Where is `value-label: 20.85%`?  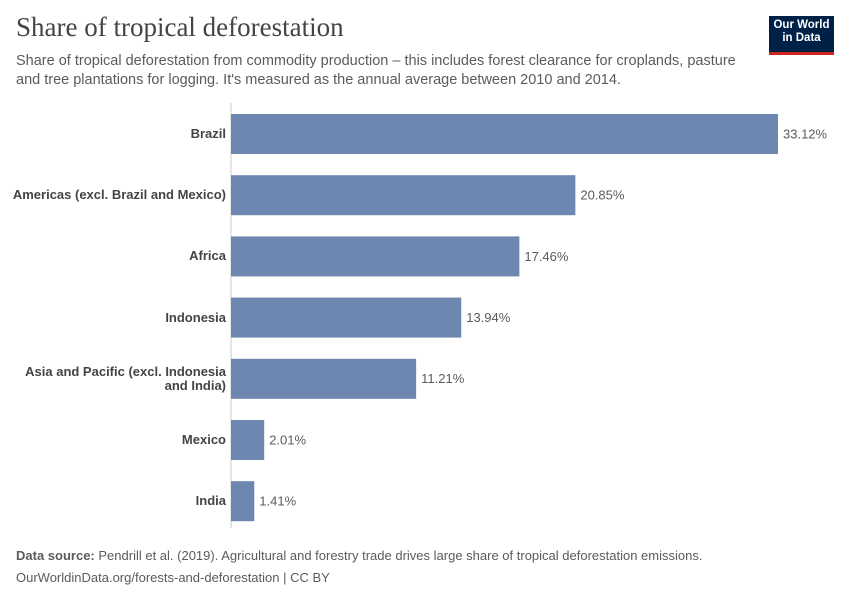
value-label: 20.85% is located at coordinates (602, 195).